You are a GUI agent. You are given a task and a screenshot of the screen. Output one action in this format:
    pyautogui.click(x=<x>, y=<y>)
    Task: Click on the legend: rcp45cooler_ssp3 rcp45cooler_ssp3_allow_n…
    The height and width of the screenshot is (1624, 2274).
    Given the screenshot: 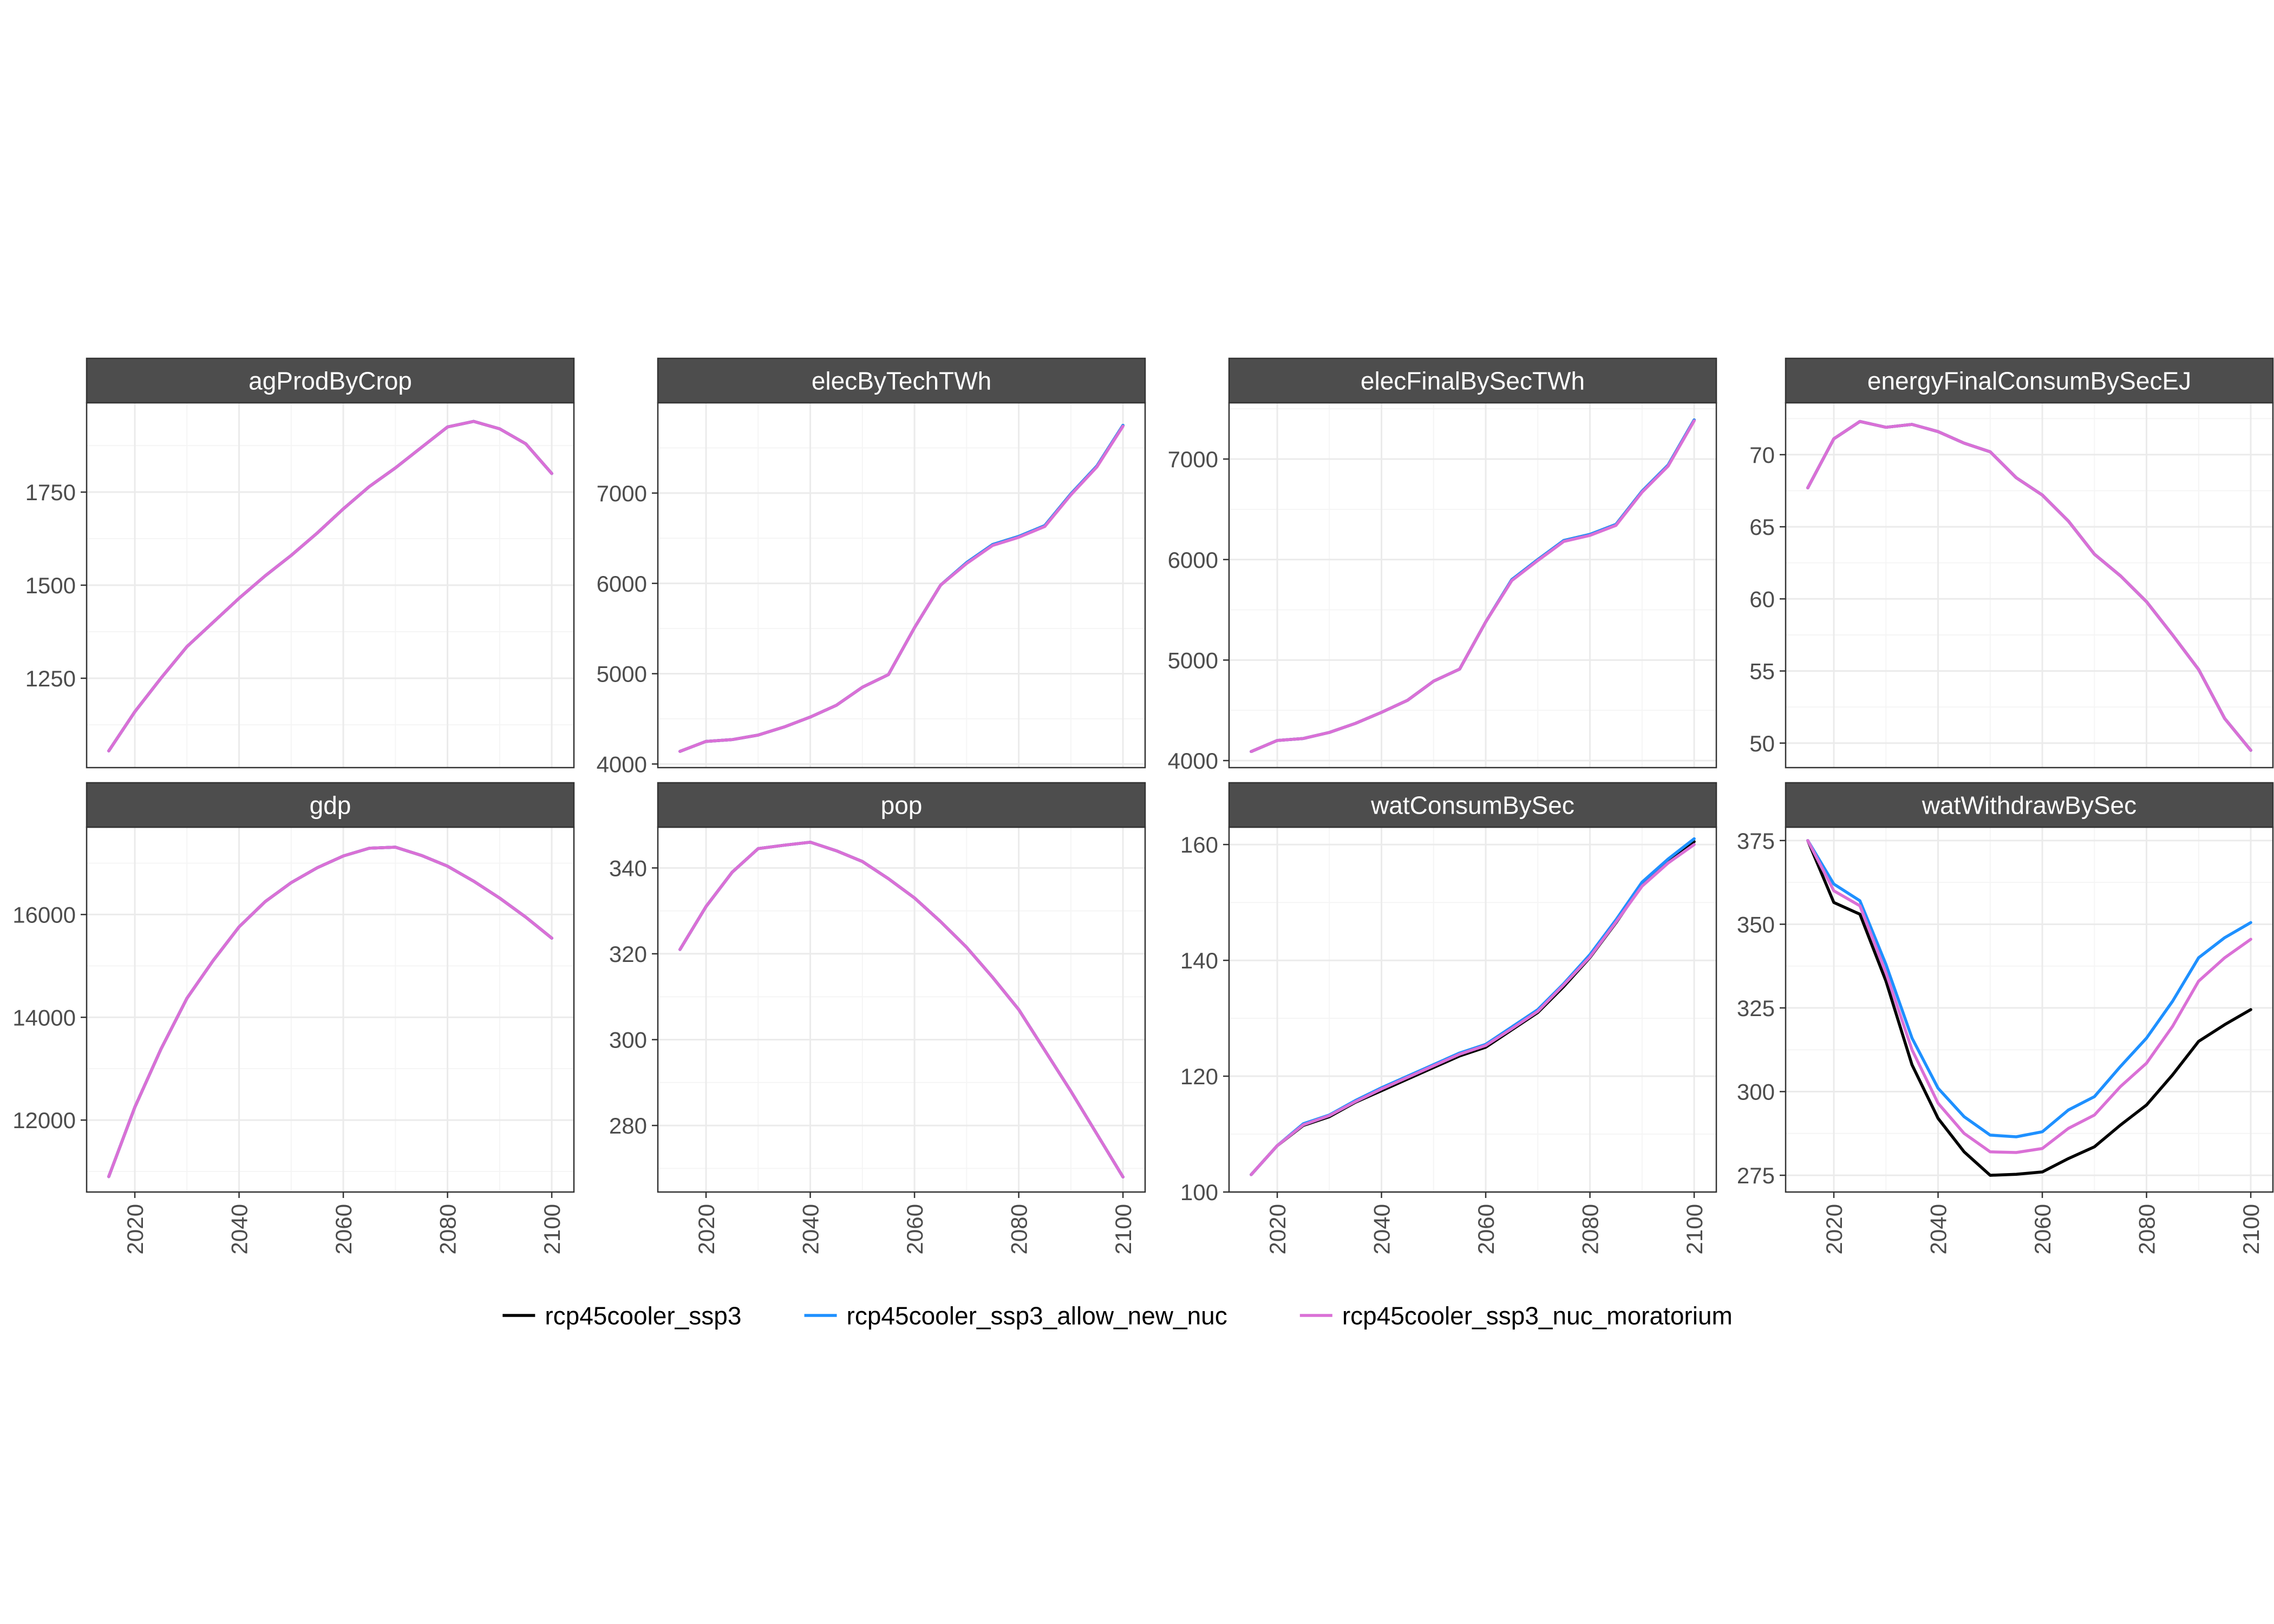 What is the action you would take?
    pyautogui.click(x=1118, y=1316)
    